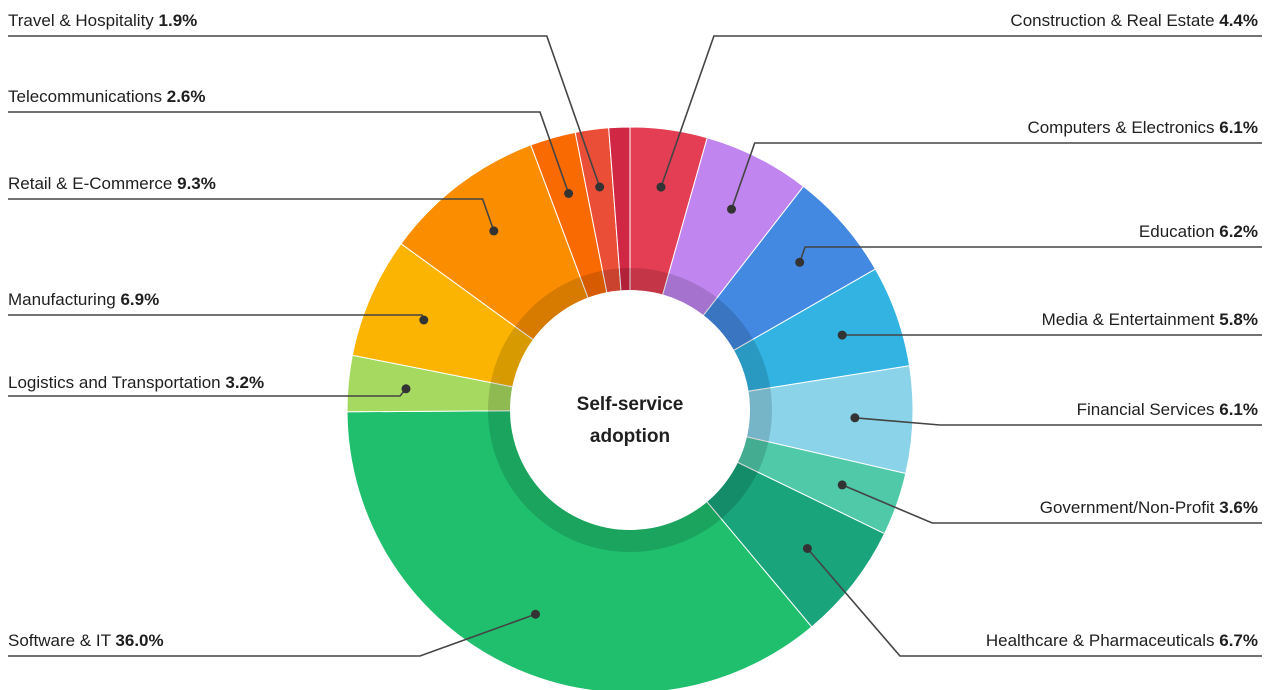 Image resolution: width=1270 pixels, height=690 pixels. What do you see at coordinates (1148, 409) in the screenshot?
I see `slice-label-name: Financial Services` at bounding box center [1148, 409].